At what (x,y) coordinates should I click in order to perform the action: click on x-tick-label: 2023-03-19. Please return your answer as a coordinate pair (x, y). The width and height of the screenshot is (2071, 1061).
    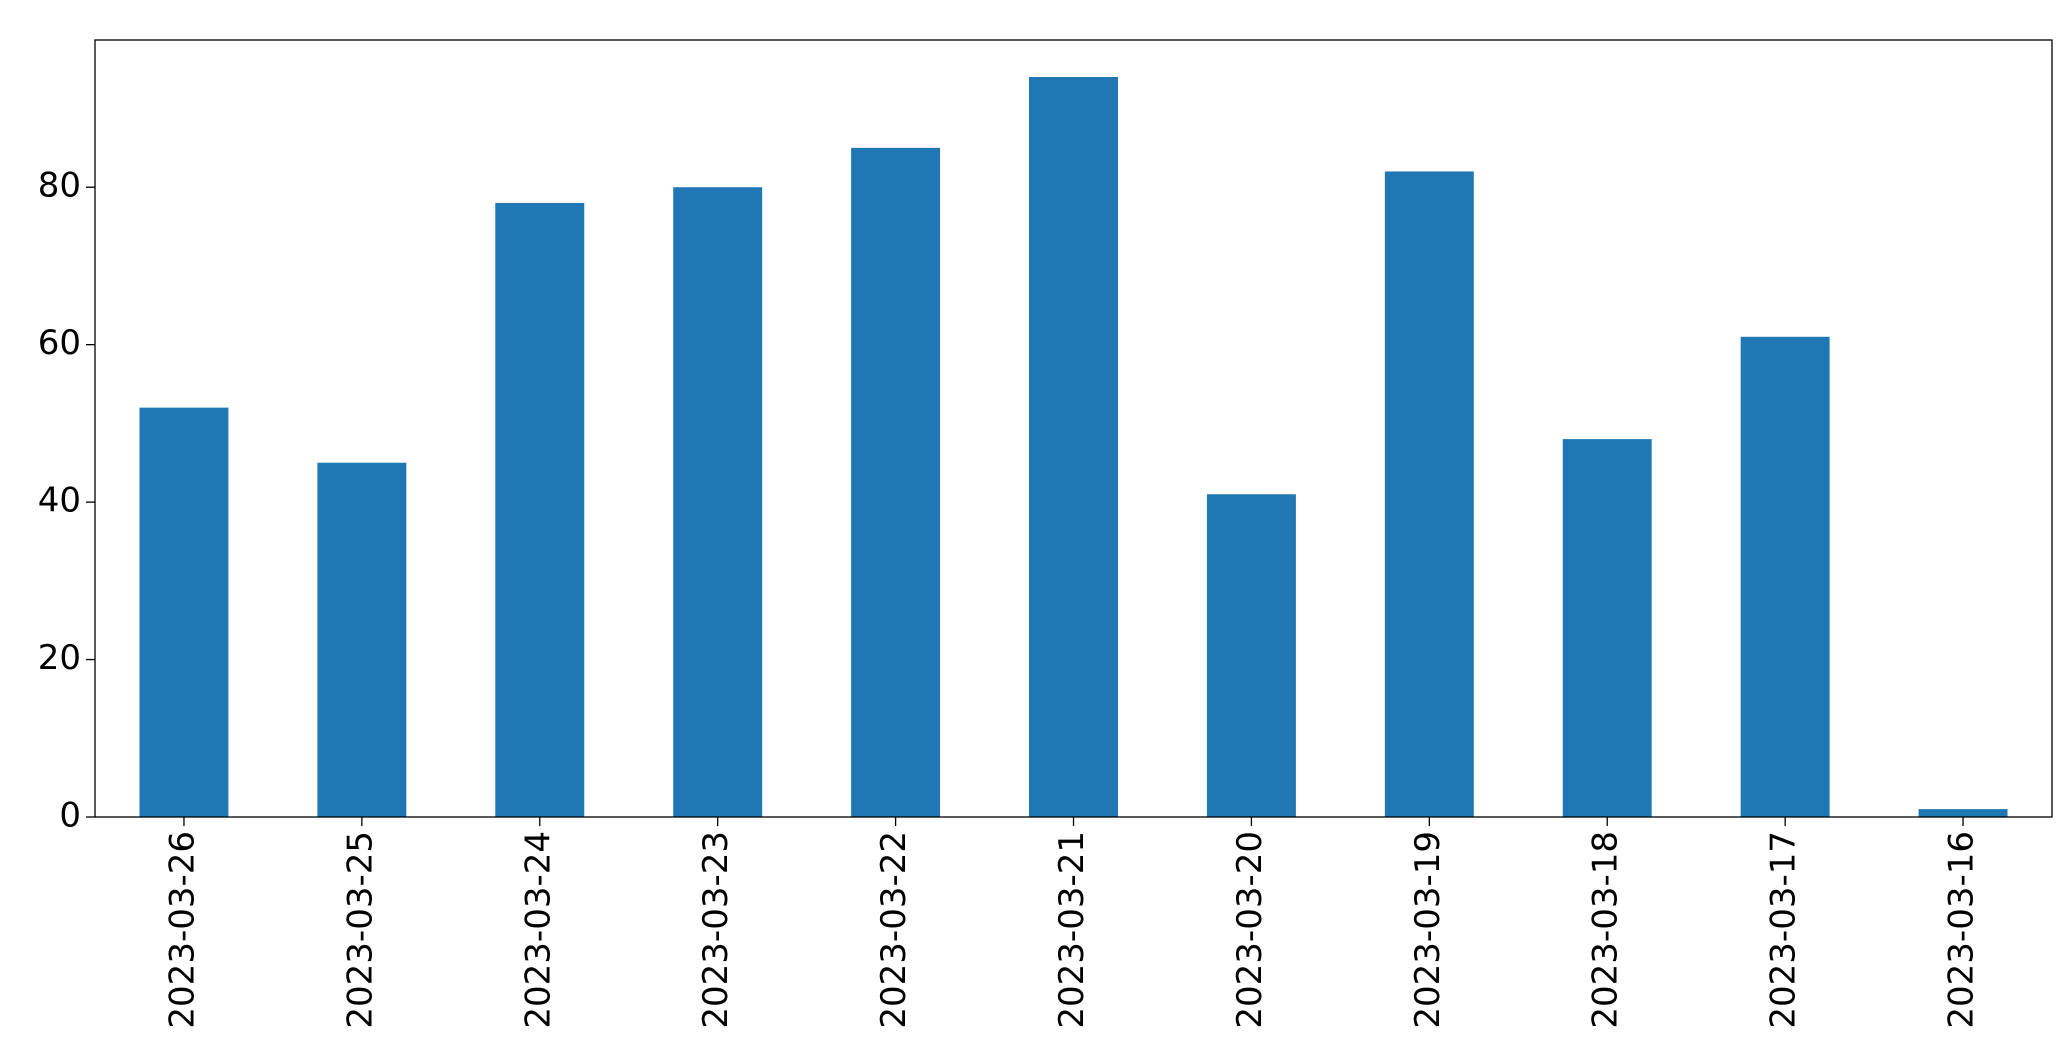
    Looking at the image, I should click on (1428, 930).